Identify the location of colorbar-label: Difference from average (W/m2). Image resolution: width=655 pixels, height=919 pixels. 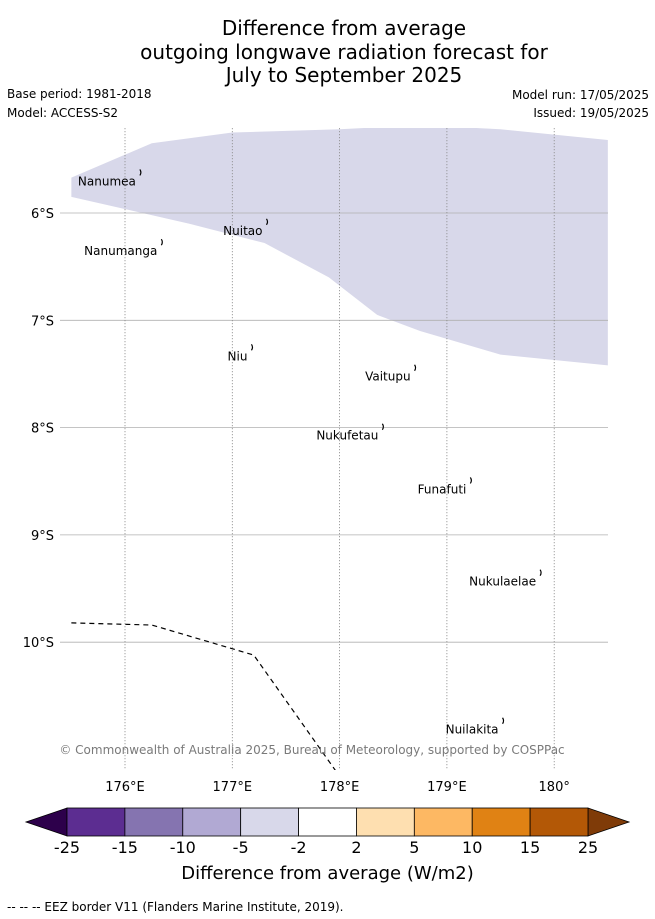
(327, 873).